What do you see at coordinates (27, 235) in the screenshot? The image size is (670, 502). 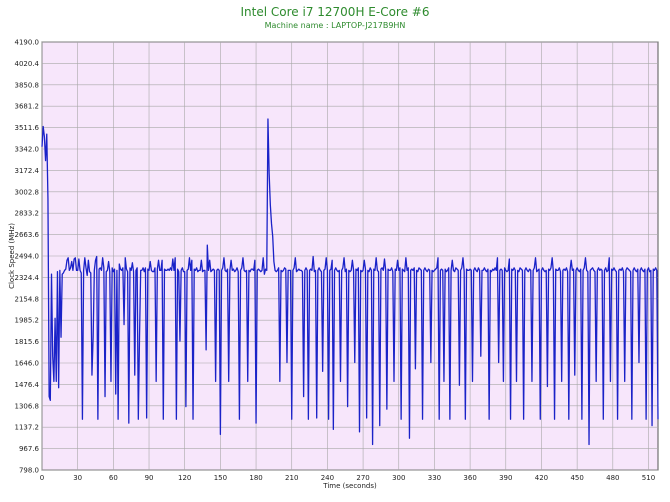 I see `y-tick-label: 2663.6` at bounding box center [27, 235].